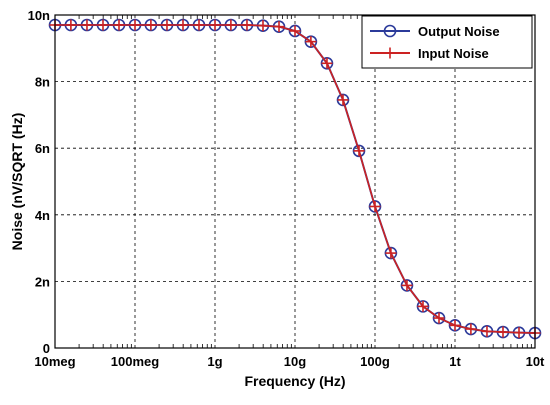  I want to click on legend-entry-input-noise: Input Noise, so click(429, 53).